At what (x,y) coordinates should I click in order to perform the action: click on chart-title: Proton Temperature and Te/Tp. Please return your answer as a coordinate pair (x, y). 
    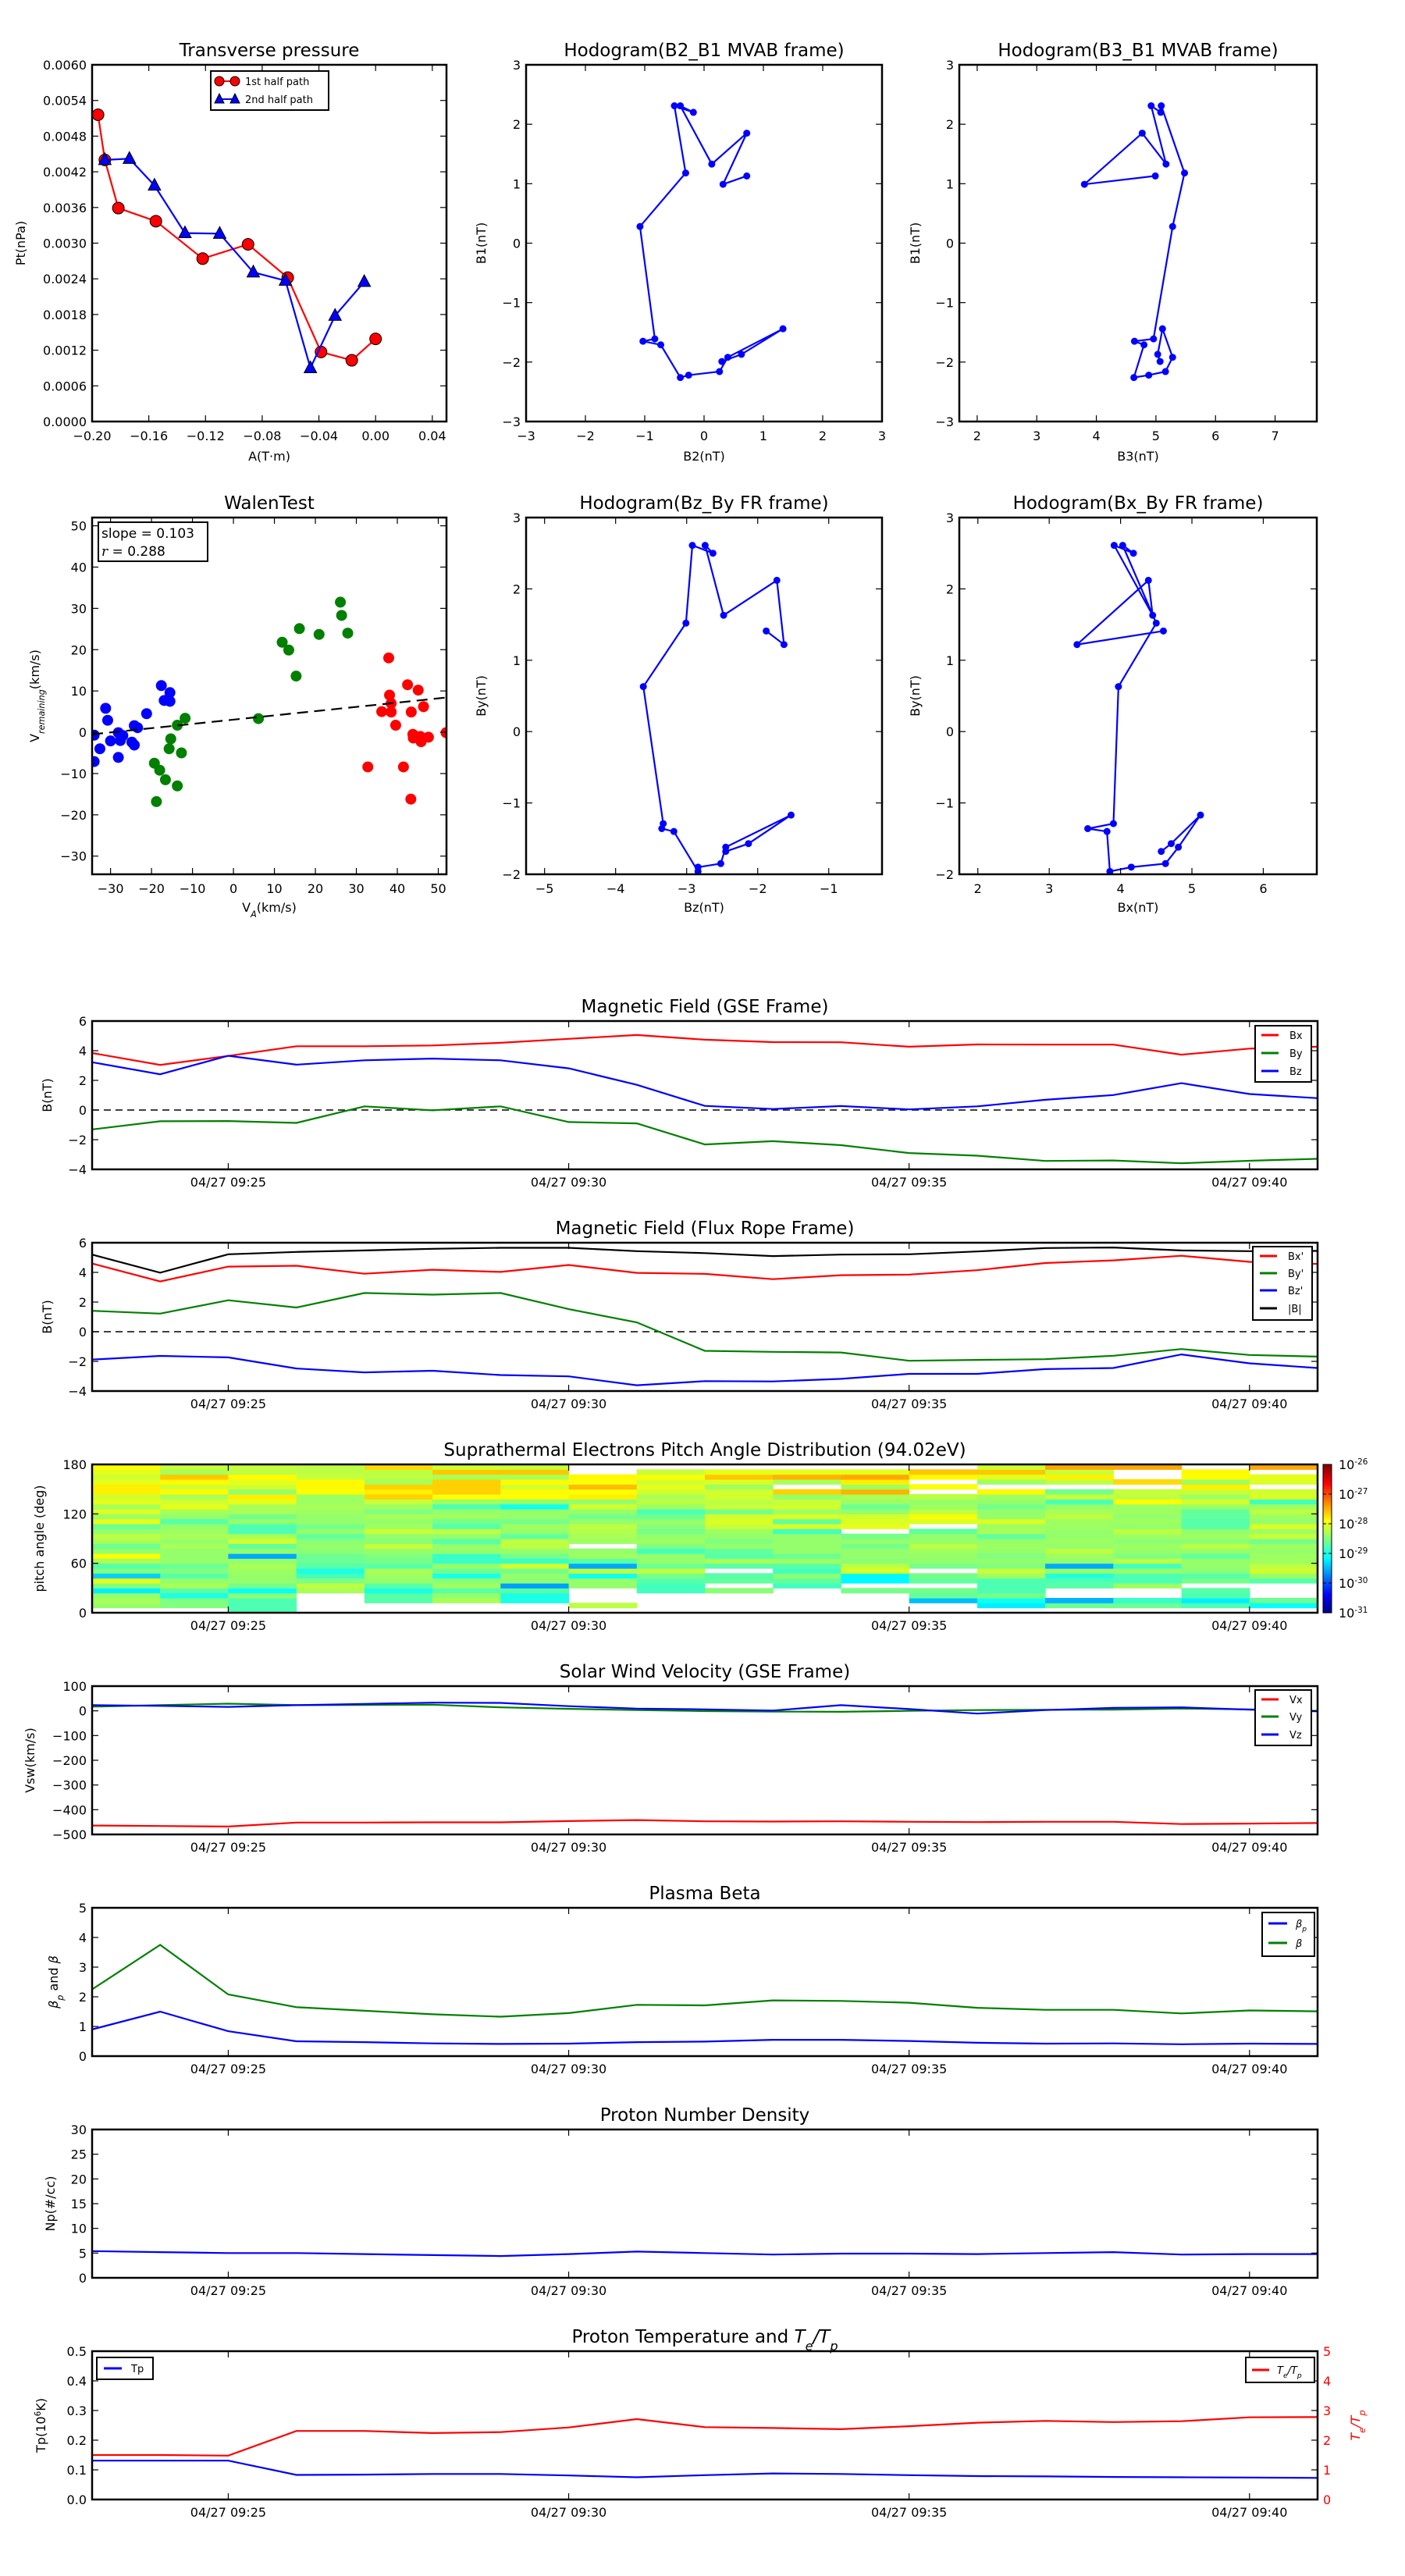
    Looking at the image, I should click on (705, 2340).